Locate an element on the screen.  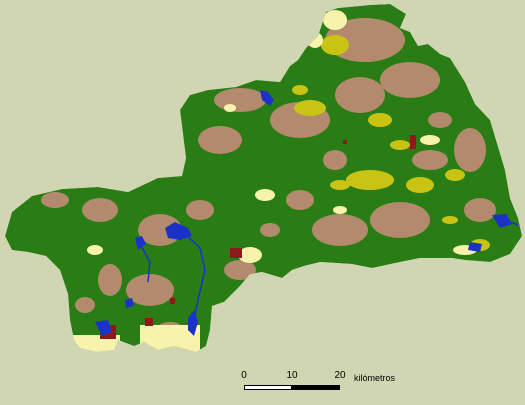
scale-tick-0: 0 is located at coordinates (244, 375).